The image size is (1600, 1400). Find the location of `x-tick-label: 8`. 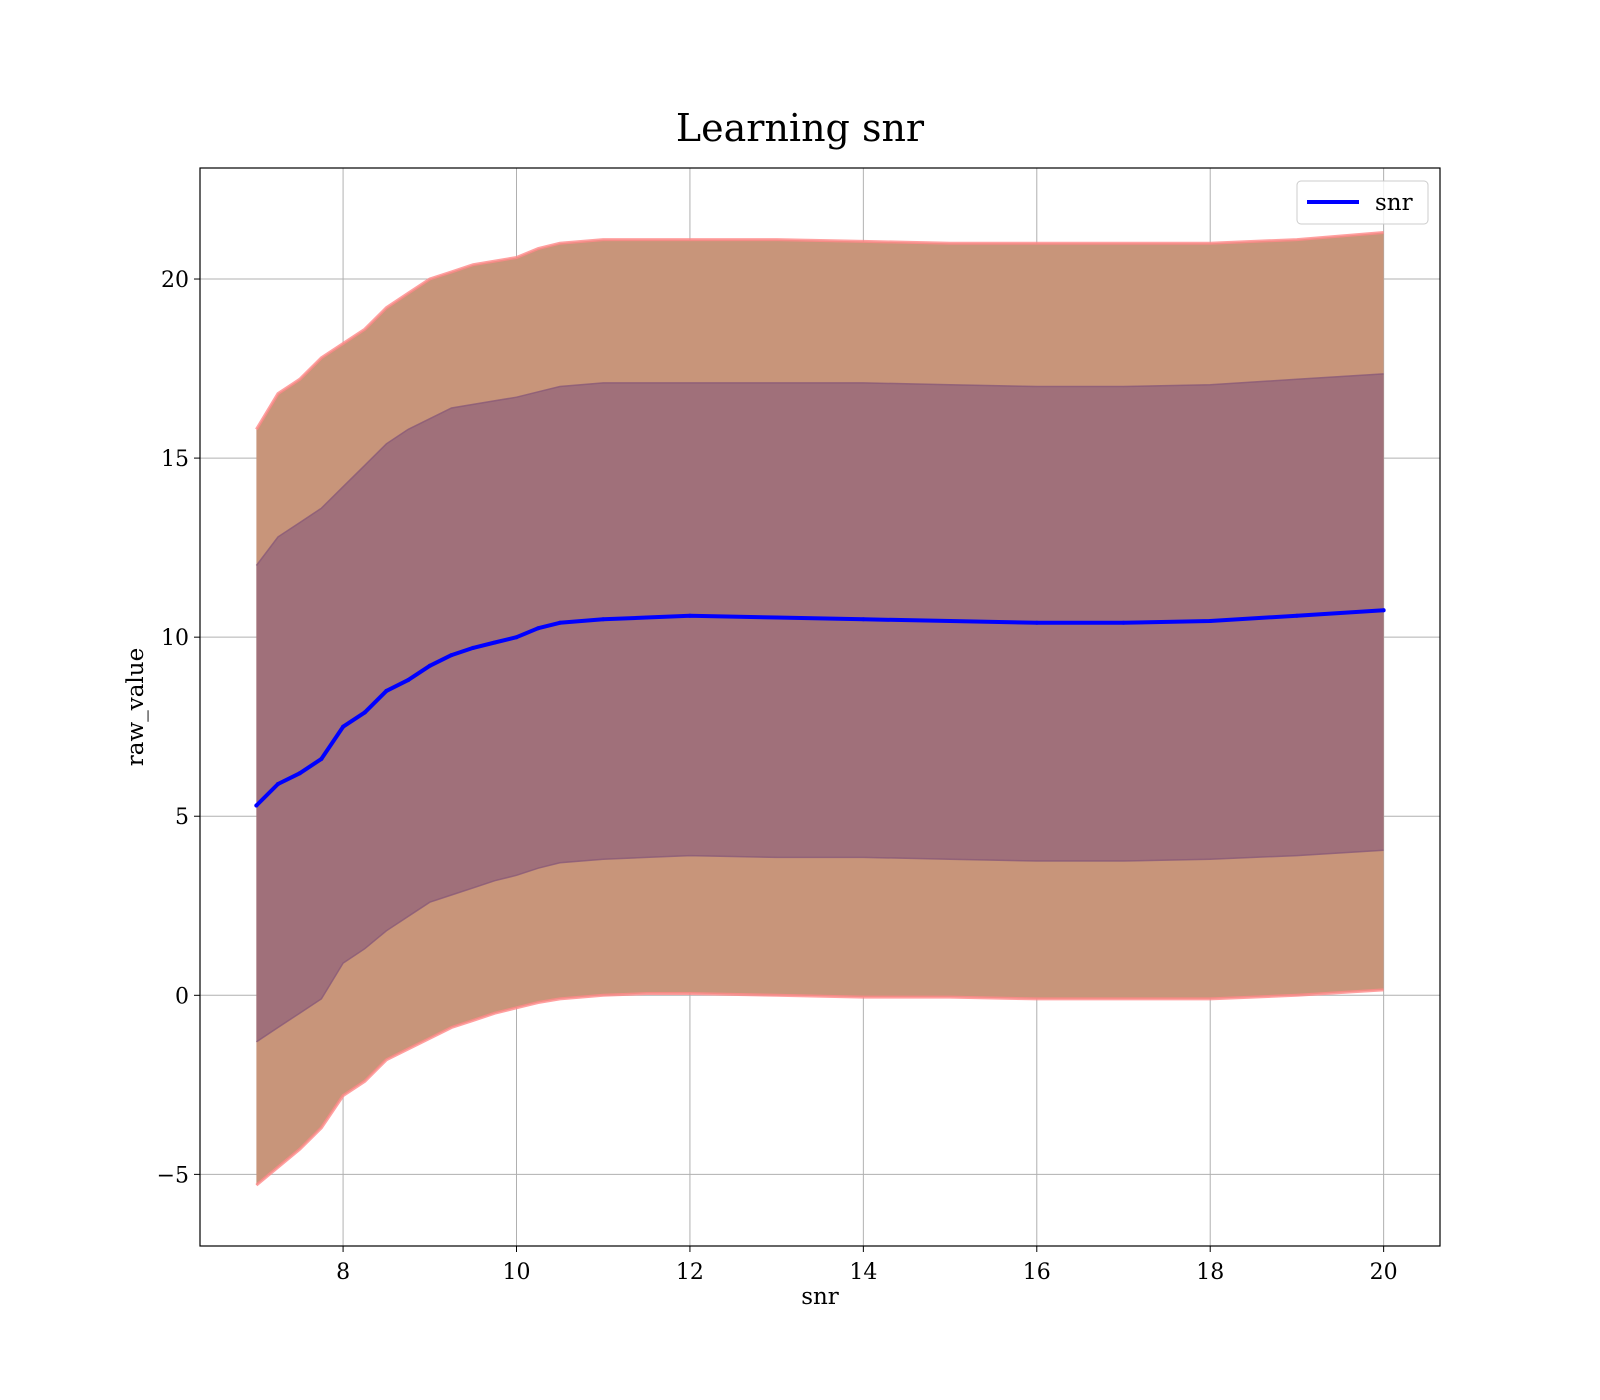

x-tick-label: 8 is located at coordinates (343, 1272).